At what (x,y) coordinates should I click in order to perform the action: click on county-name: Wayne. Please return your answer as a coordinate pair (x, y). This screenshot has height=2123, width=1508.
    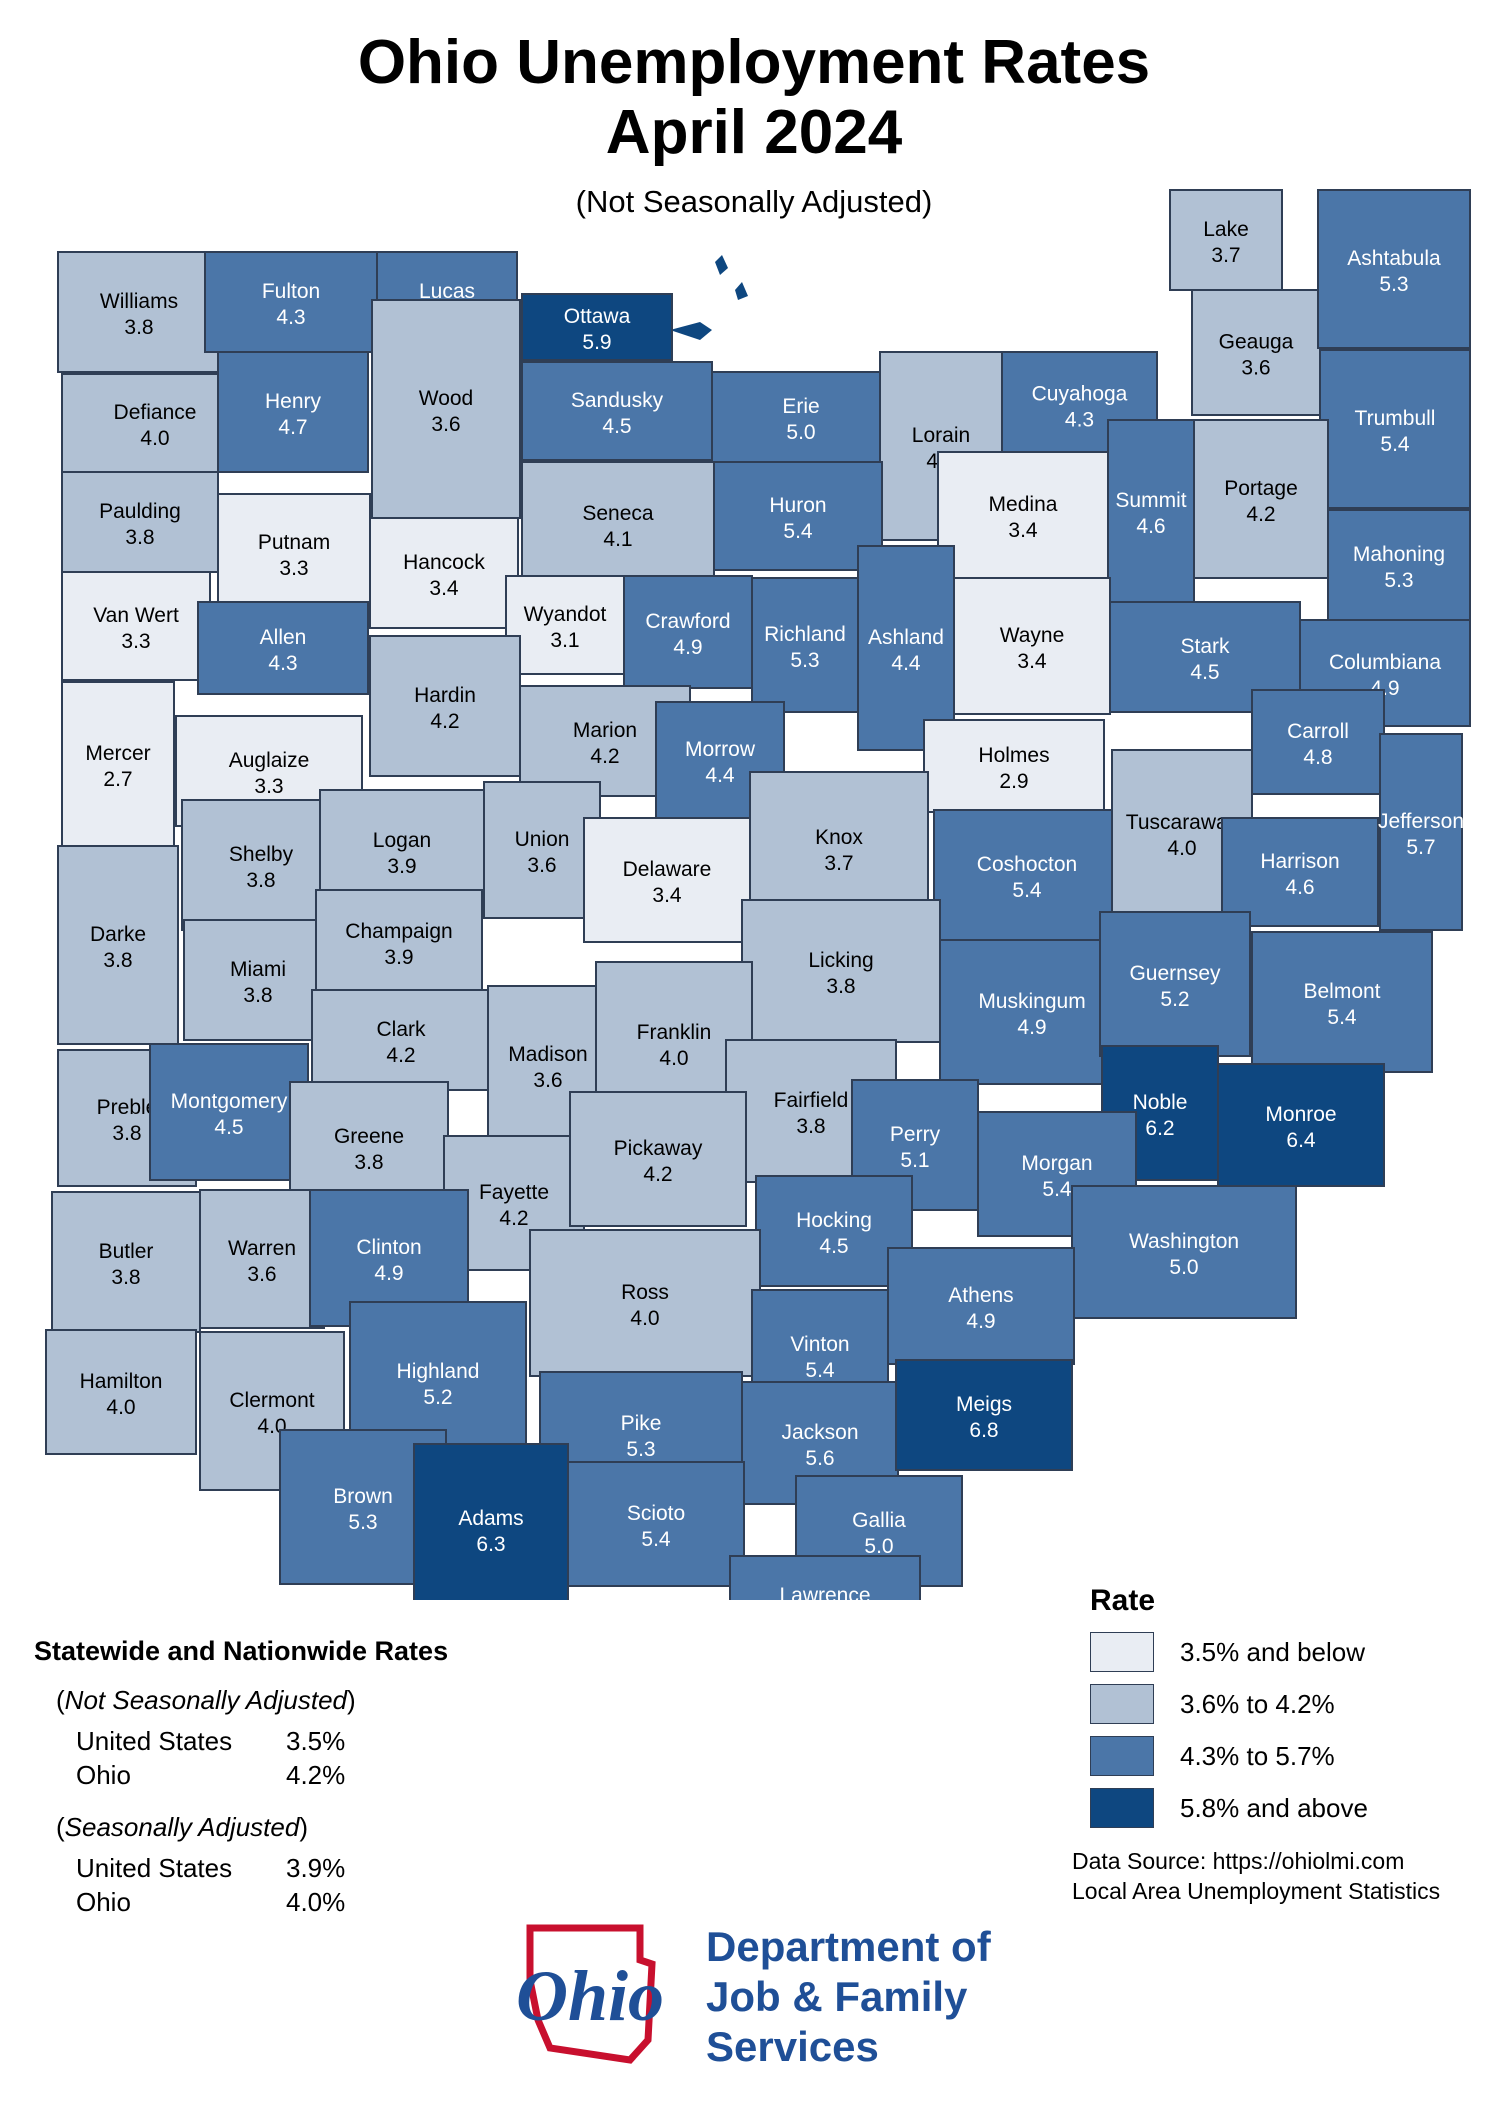
    Looking at the image, I should click on (1032, 635).